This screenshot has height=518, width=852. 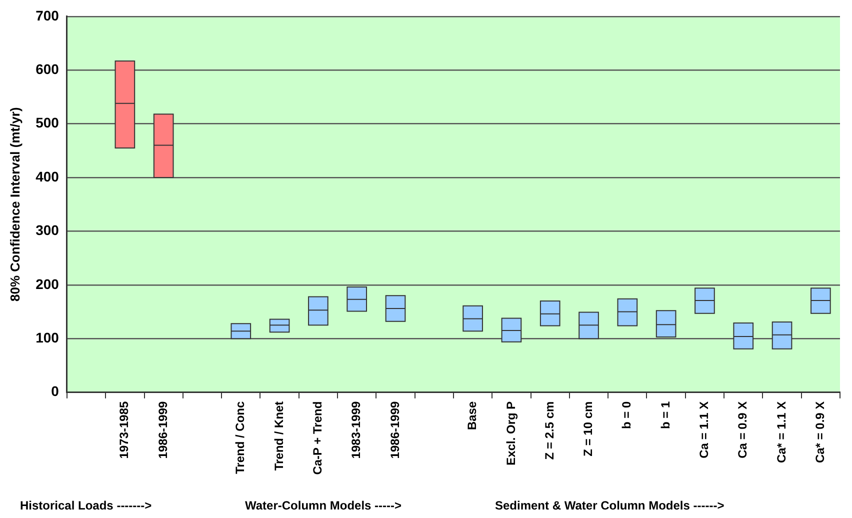 I want to click on y-tick-label: 500, so click(x=48, y=122).